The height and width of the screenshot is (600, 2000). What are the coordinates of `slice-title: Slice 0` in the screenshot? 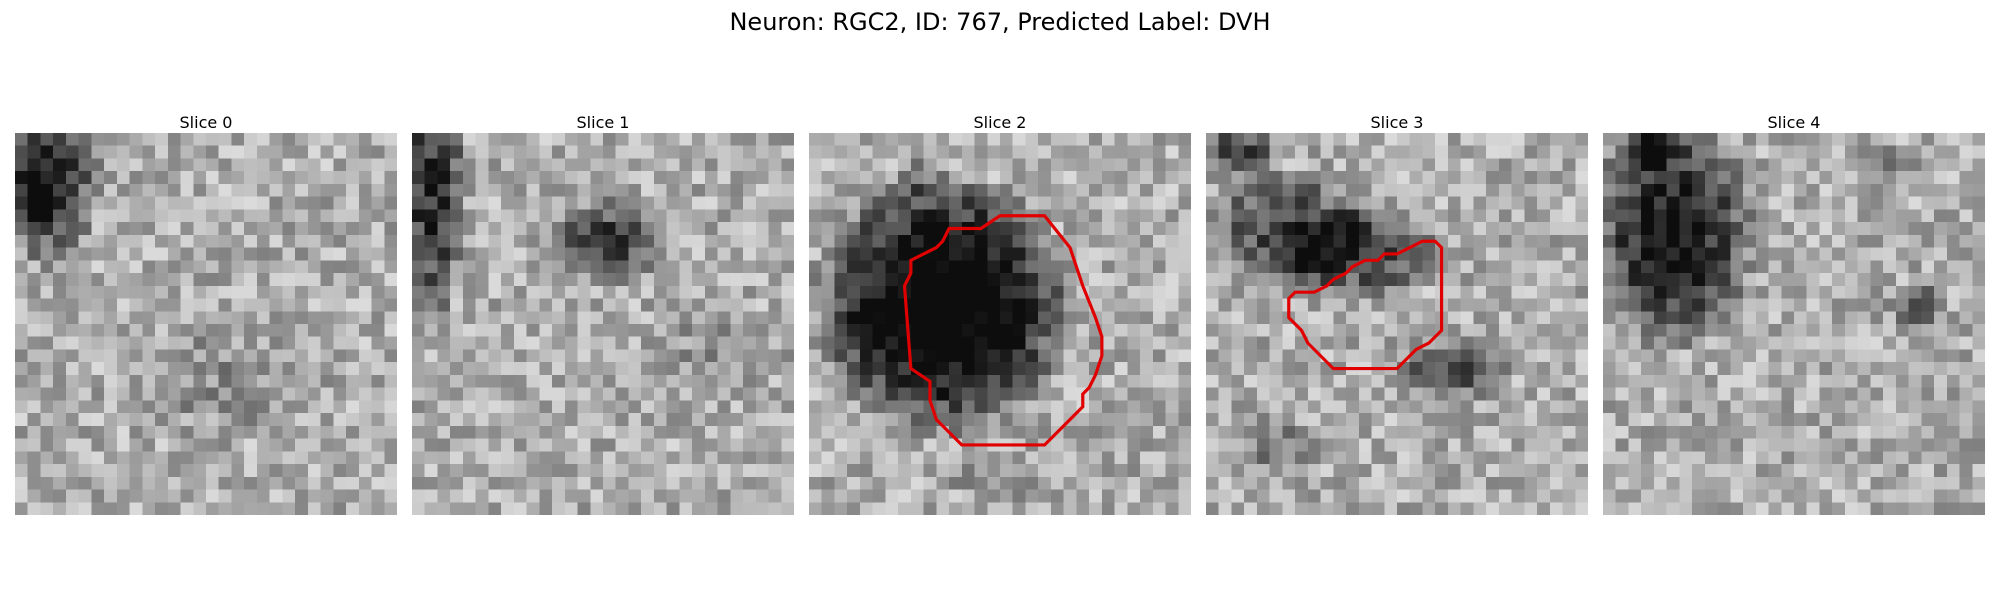 It's located at (206, 122).